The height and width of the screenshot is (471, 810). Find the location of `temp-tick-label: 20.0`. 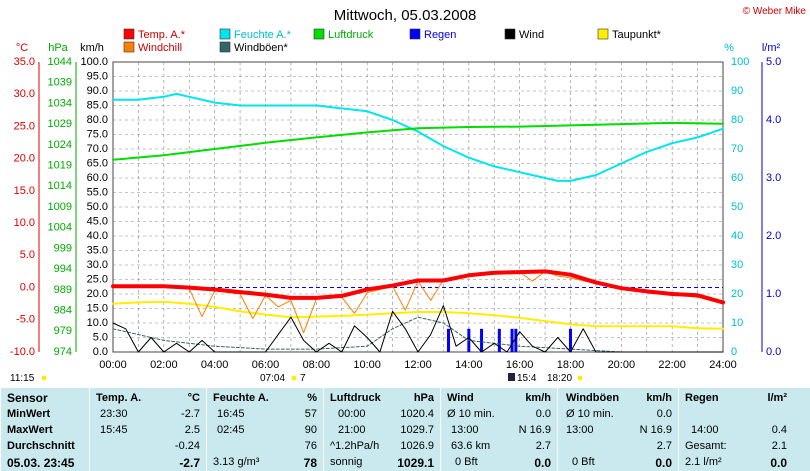

temp-tick-label: 20.0 is located at coordinates (24, 159).